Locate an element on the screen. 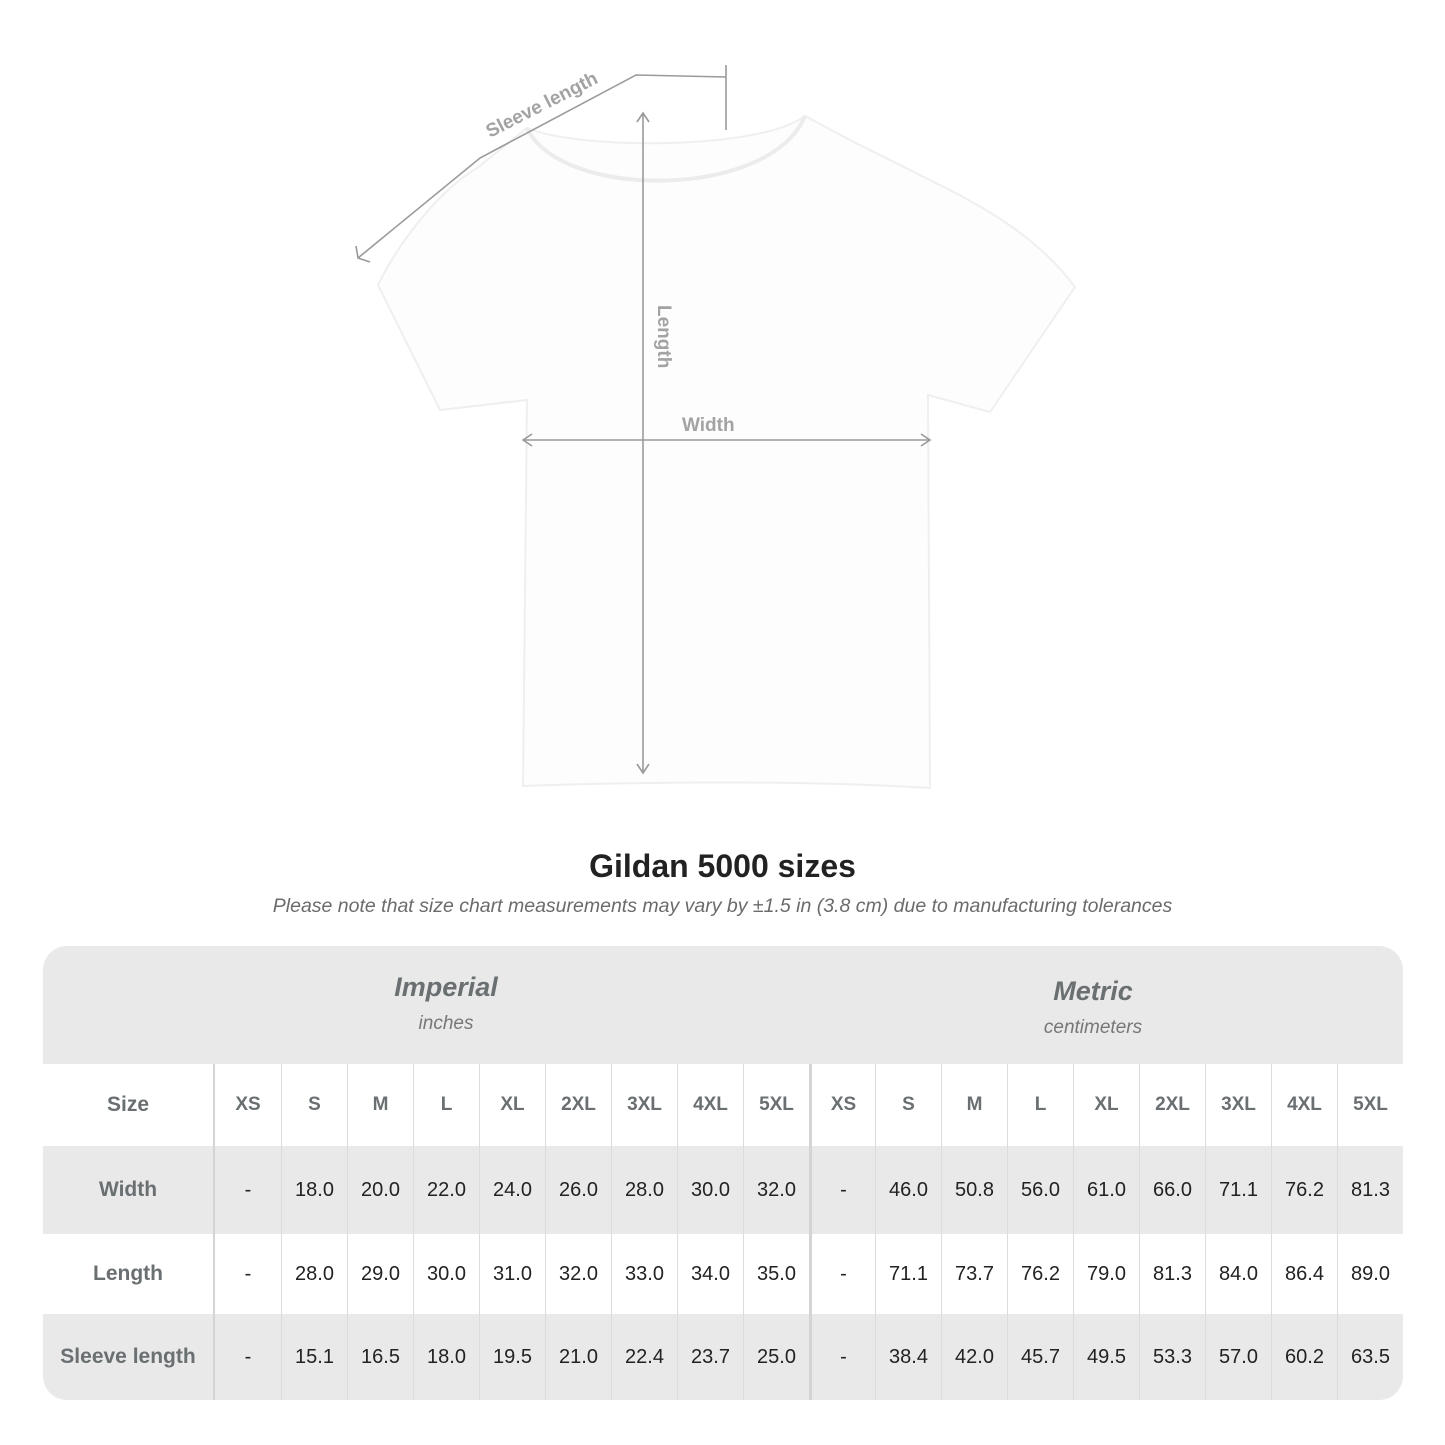 This screenshot has height=1445, width=1445. table-cell: 42.0 is located at coordinates (974, 1357).